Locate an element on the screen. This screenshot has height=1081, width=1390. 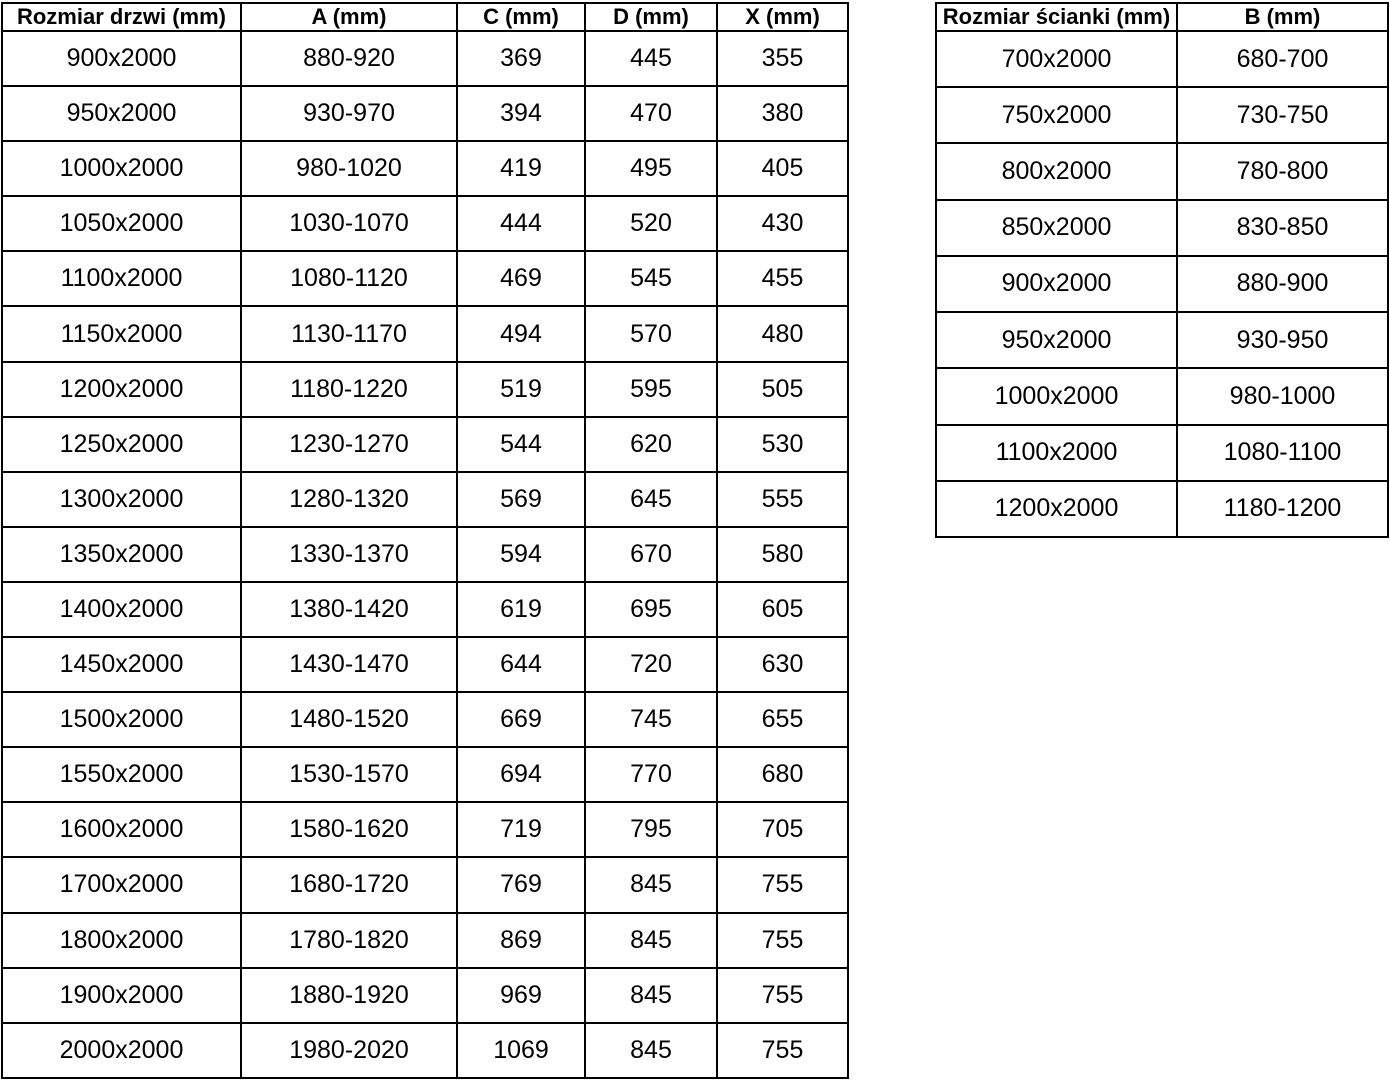
table-cell: 444 is located at coordinates (521, 224).